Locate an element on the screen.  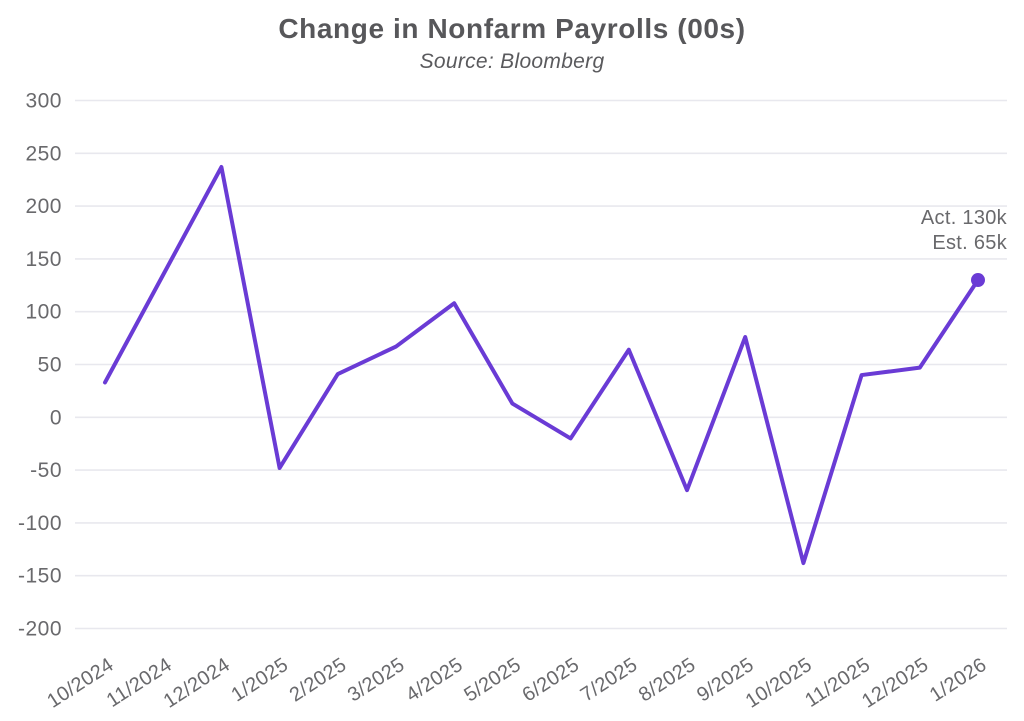
y-tick-label: -100 is located at coordinates (40, 523).